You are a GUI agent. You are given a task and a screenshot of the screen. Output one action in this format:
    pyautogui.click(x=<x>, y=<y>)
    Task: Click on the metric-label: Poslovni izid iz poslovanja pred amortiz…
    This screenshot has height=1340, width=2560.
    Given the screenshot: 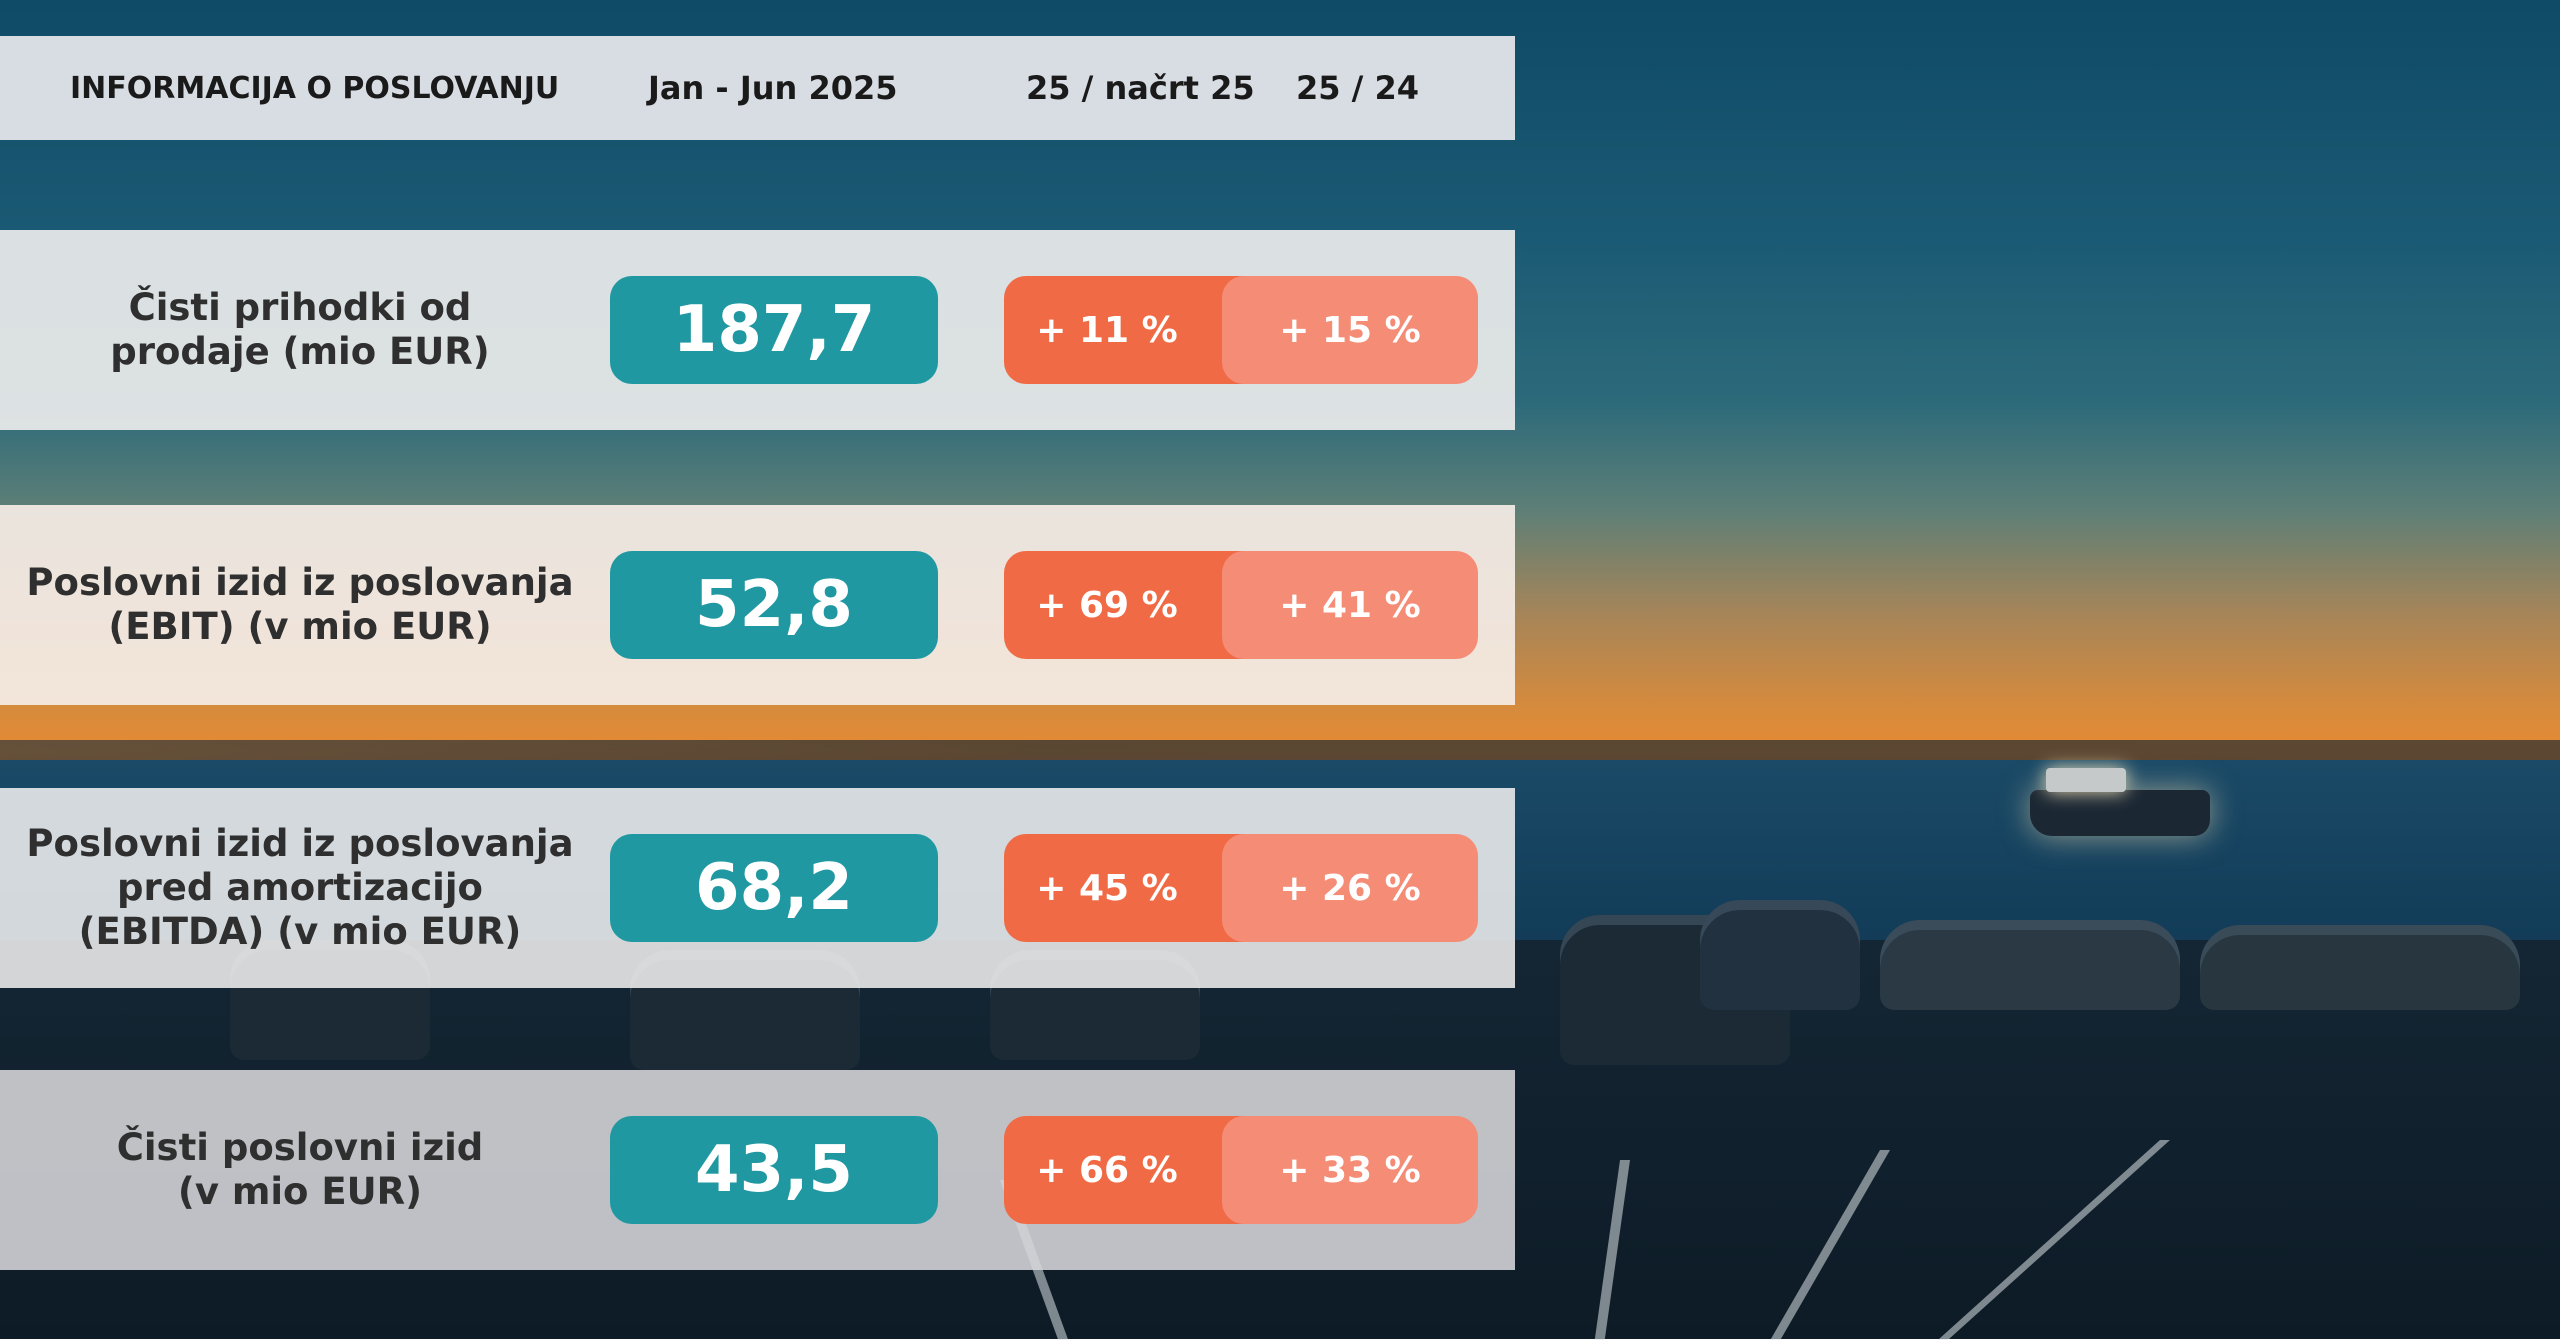 What is the action you would take?
    pyautogui.click(x=300, y=887)
    